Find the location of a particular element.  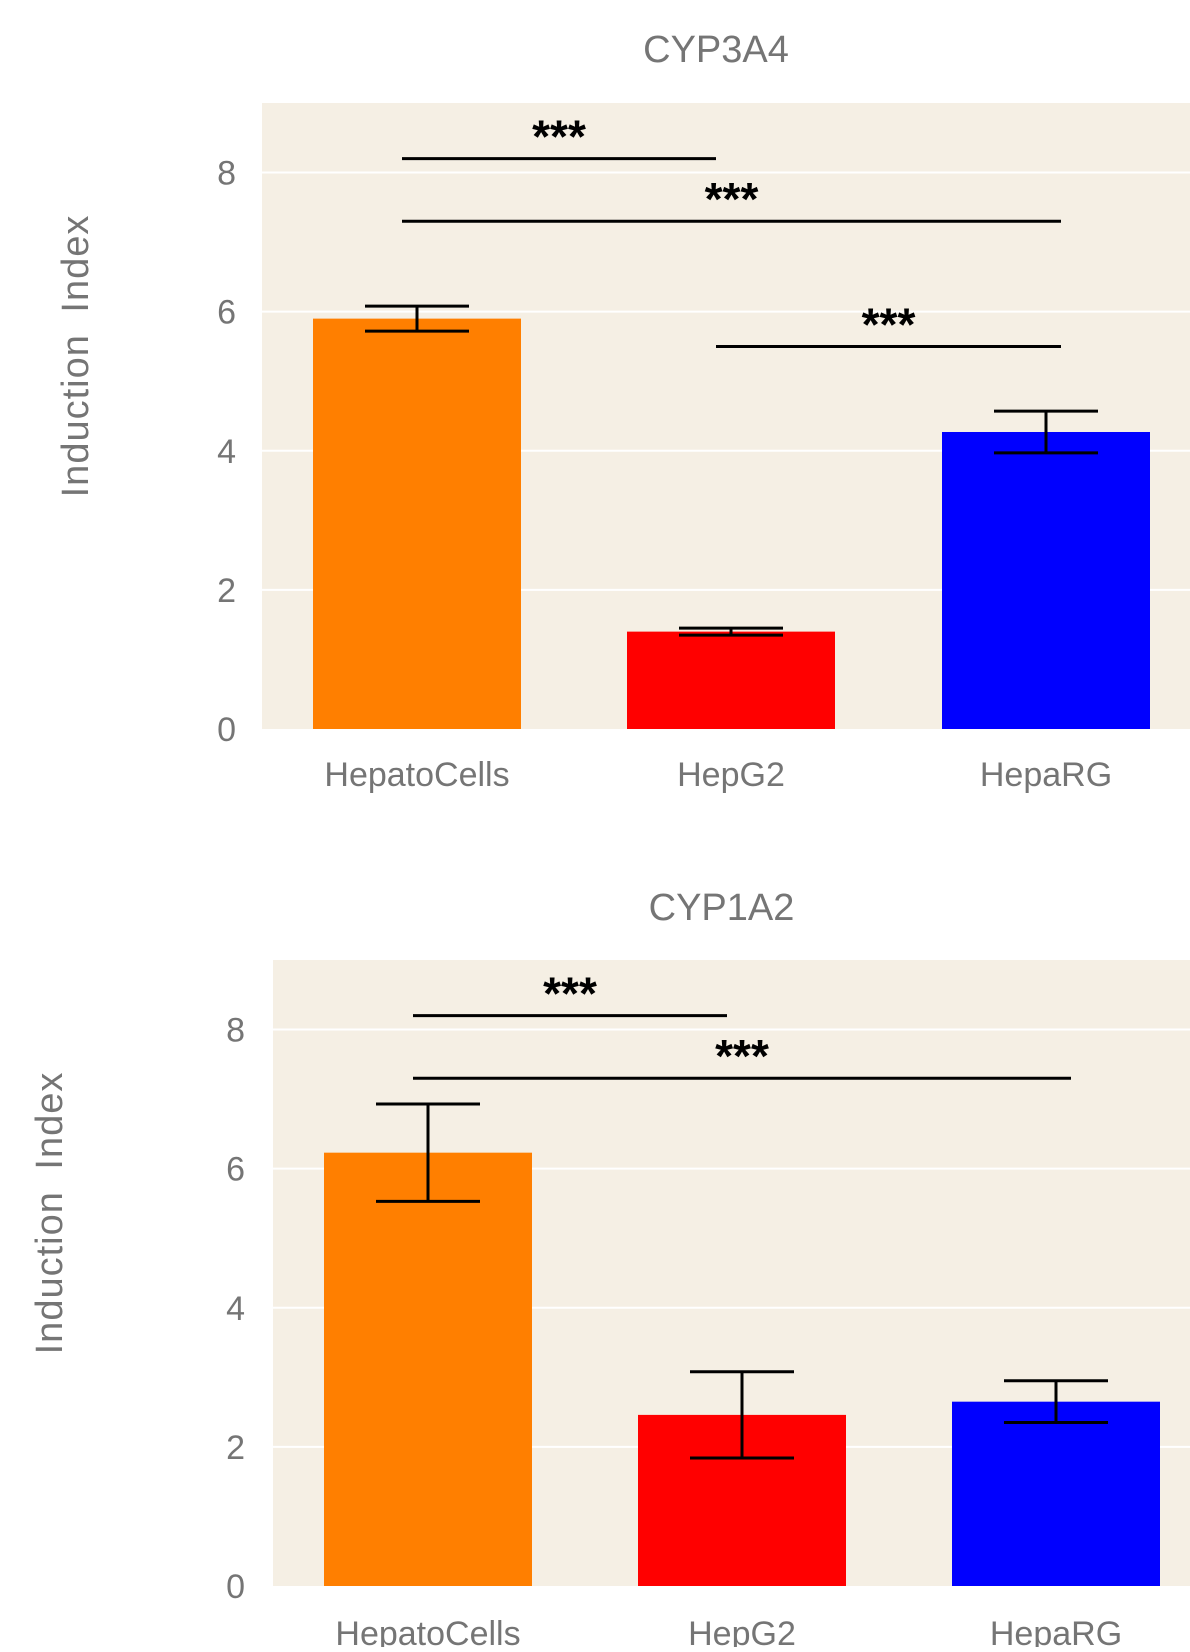

chart-title: CYP3A4 is located at coordinates (716, 50).